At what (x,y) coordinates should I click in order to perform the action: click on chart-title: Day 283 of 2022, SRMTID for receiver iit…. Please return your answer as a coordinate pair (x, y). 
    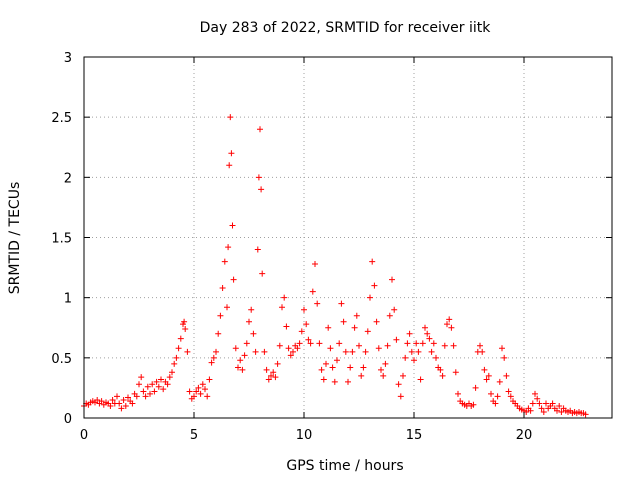
    Looking at the image, I should click on (346, 28).